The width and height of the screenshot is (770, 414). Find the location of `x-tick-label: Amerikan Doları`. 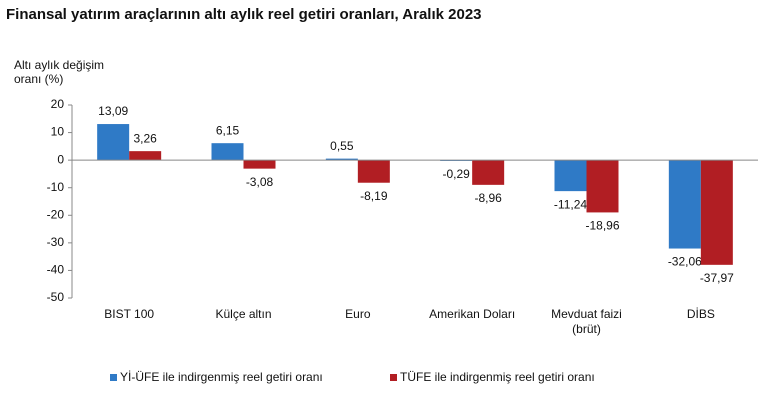

x-tick-label: Amerikan Doları is located at coordinates (472, 314).